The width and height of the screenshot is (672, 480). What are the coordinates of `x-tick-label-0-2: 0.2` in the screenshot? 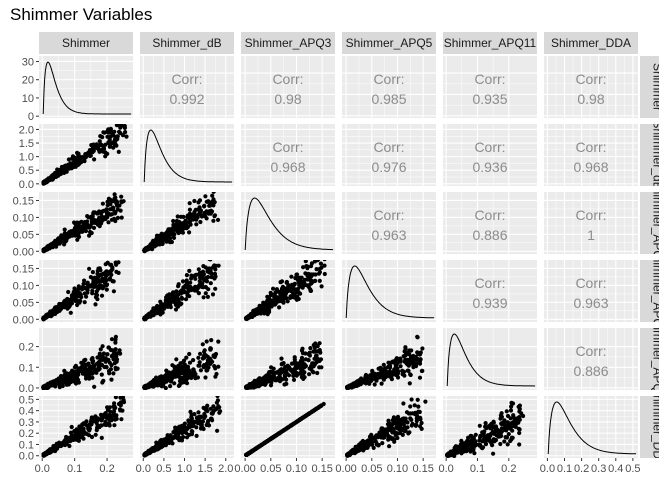 It's located at (106, 469).